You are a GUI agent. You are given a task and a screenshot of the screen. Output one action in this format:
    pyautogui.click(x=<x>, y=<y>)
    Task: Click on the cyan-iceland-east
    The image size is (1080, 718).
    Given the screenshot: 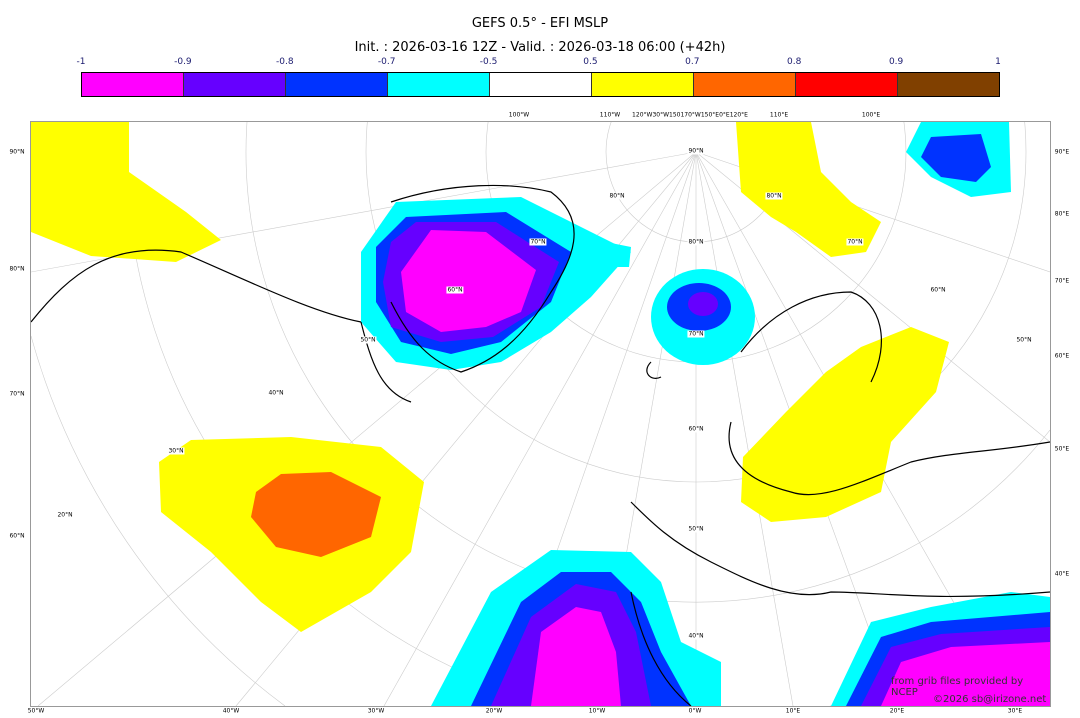 What is the action you would take?
    pyautogui.click(x=613, y=254)
    